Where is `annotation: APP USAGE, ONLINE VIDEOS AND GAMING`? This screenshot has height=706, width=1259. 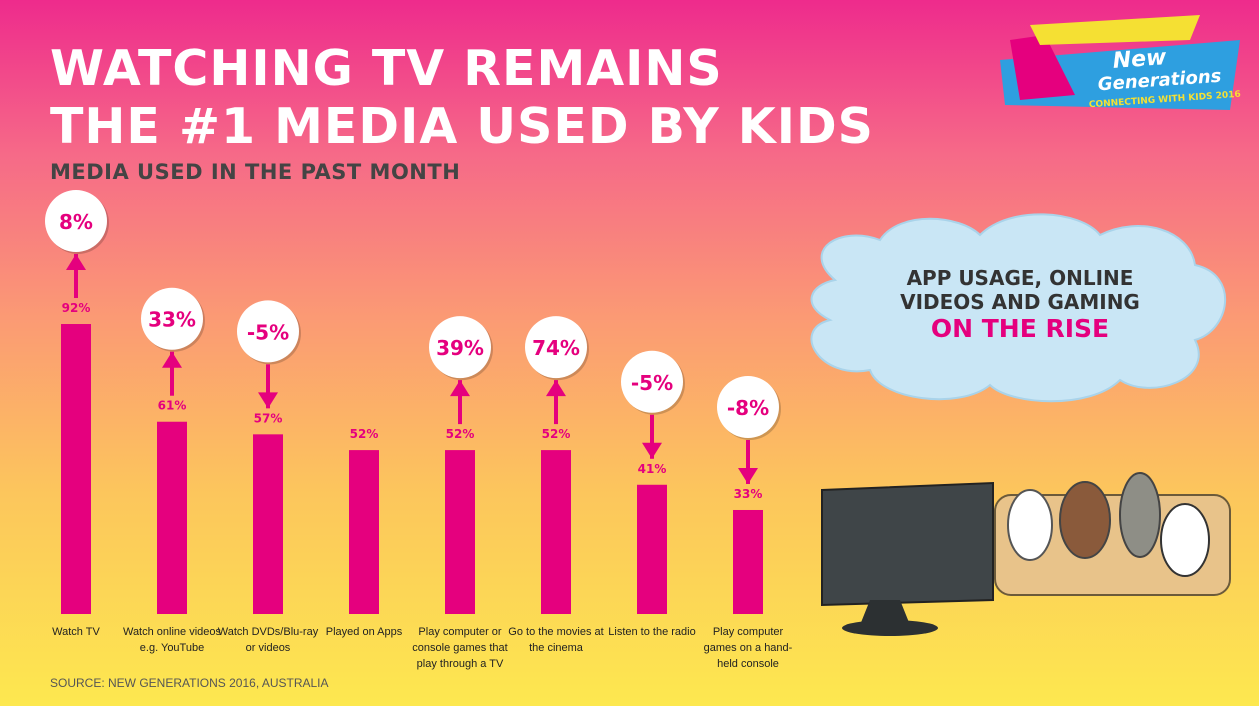 annotation: APP USAGE, ONLINE VIDEOS AND GAMING is located at coordinates (1020, 290).